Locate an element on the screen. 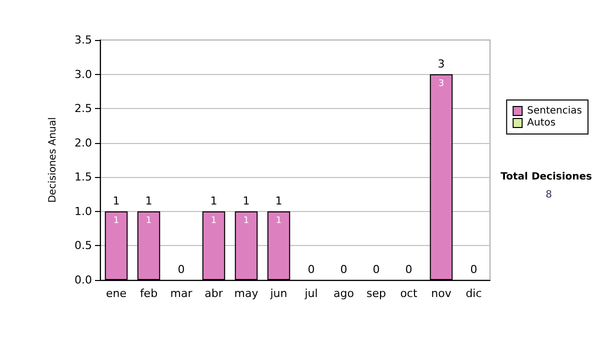  x-tick-label: feb is located at coordinates (149, 293).